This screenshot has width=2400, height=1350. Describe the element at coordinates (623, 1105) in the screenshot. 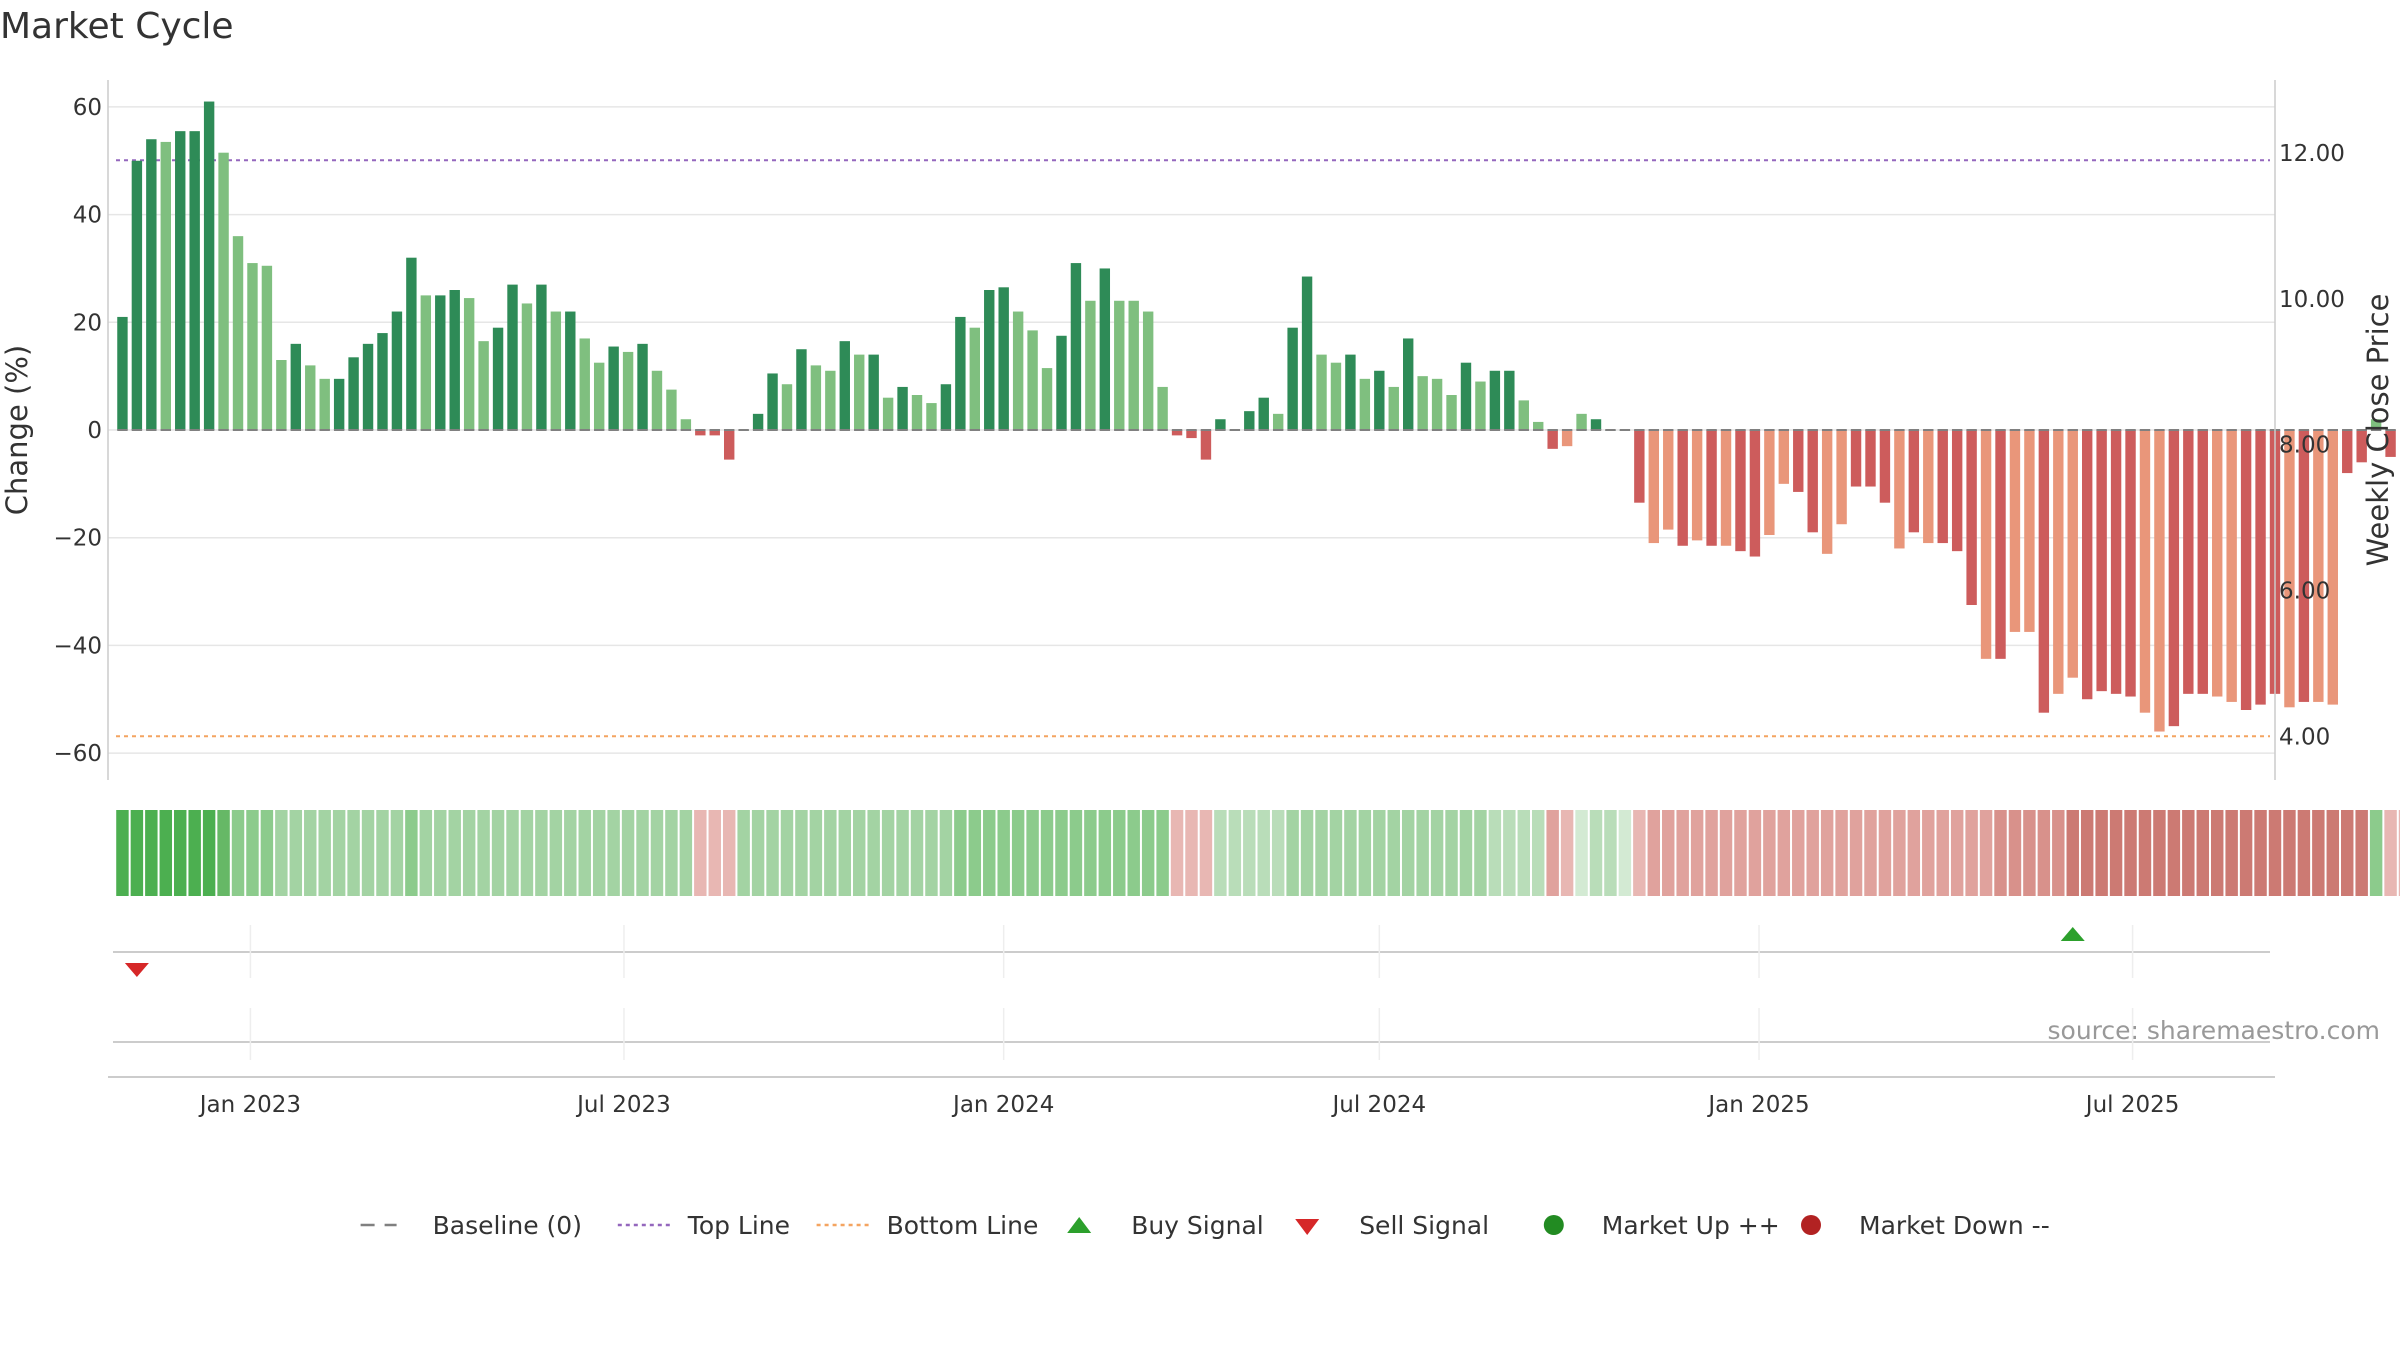

I see `x-tick-label: Jul 2023` at that location.